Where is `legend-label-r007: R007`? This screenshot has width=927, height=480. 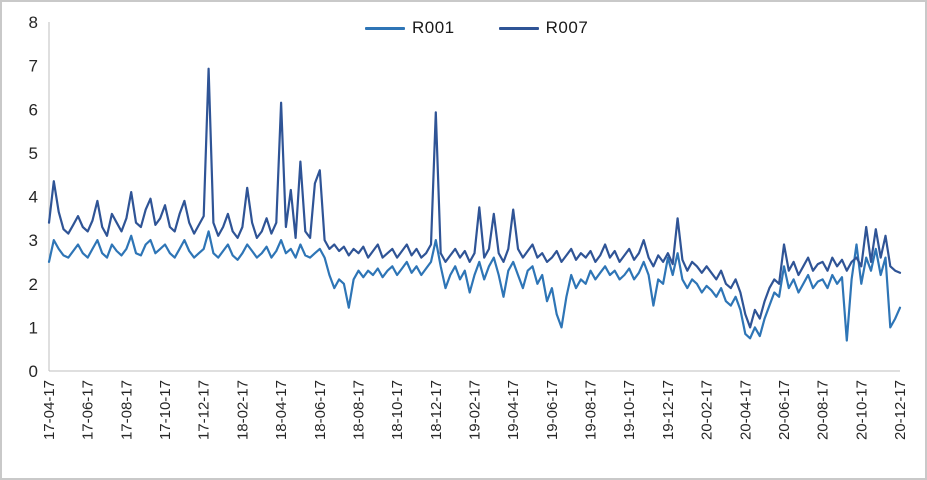
legend-label-r007: R007 is located at coordinates (567, 27).